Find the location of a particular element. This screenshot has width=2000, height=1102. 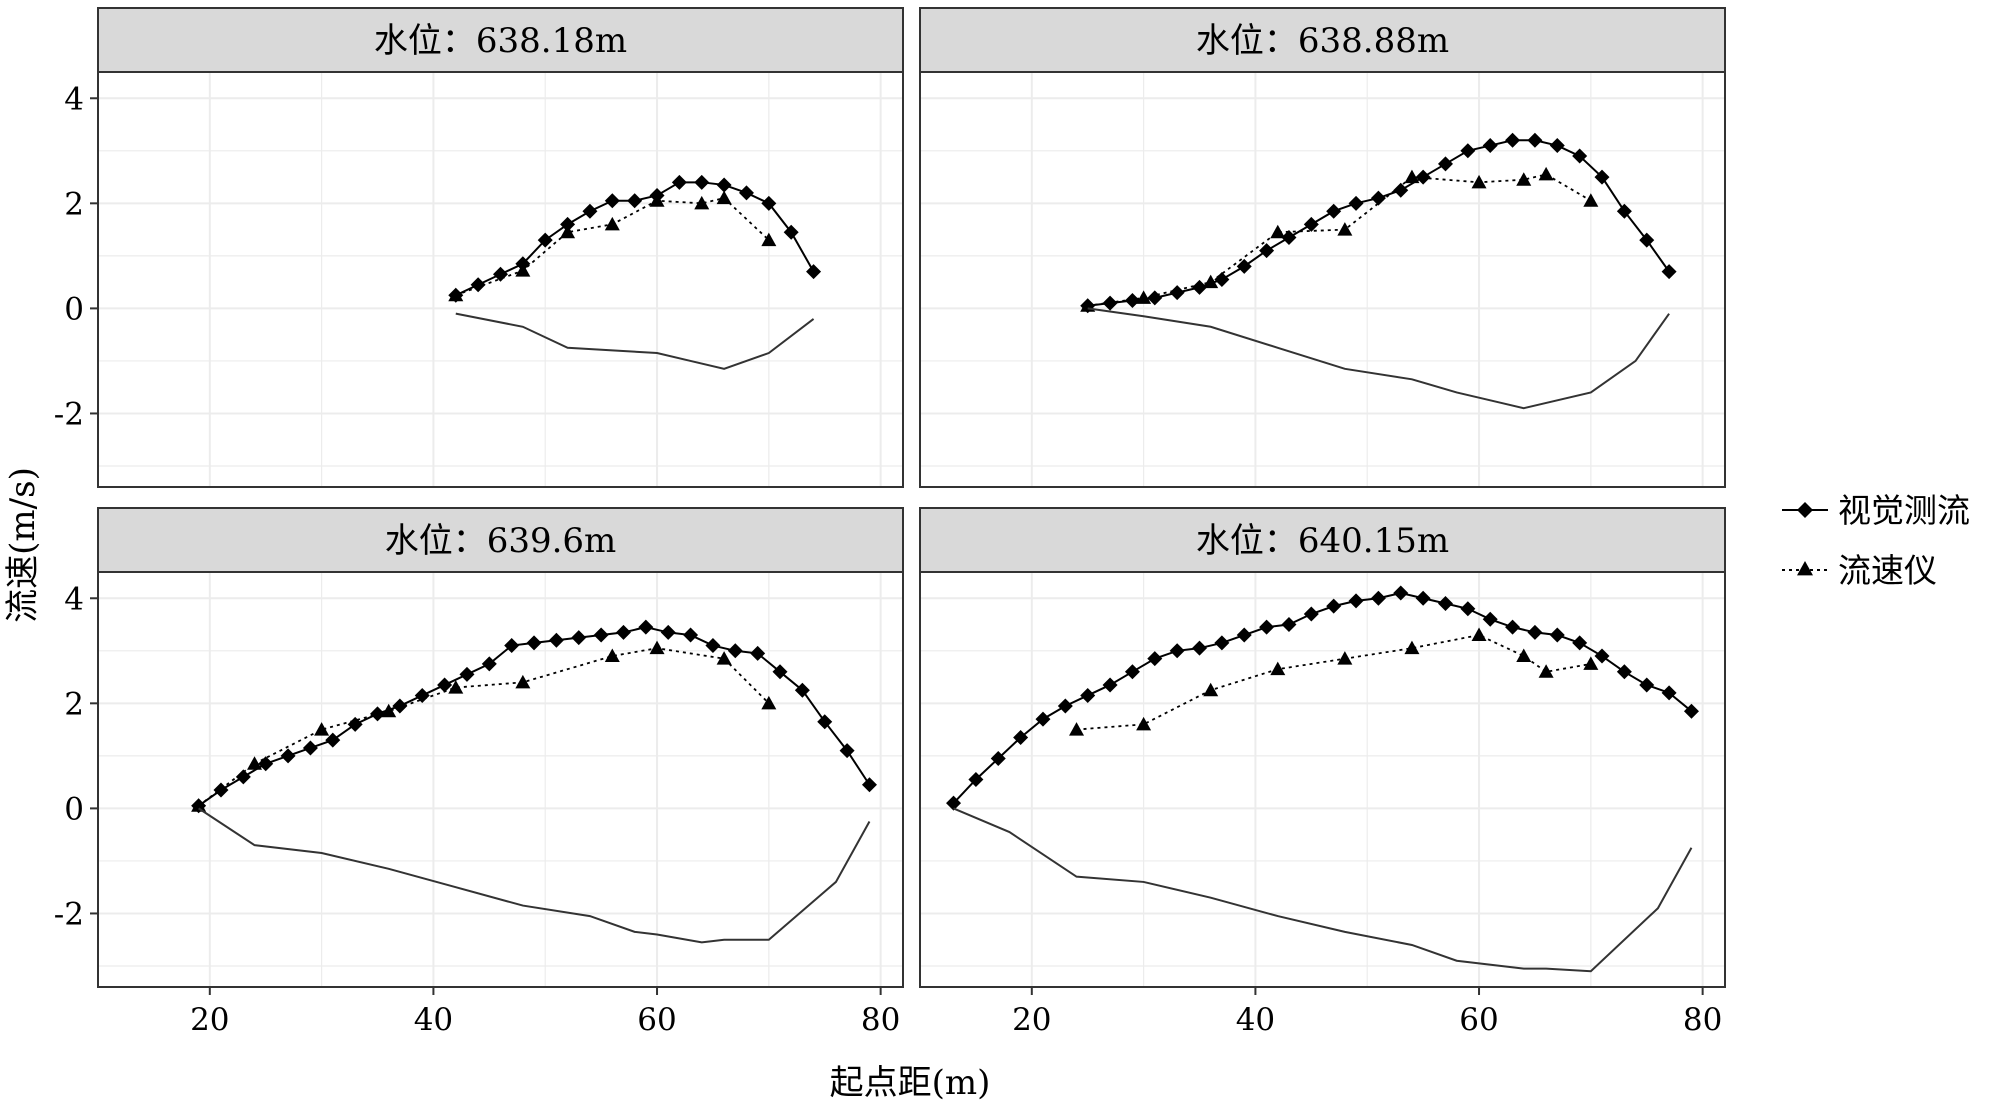

y-tick-label: 4 is located at coordinates (74, 99).